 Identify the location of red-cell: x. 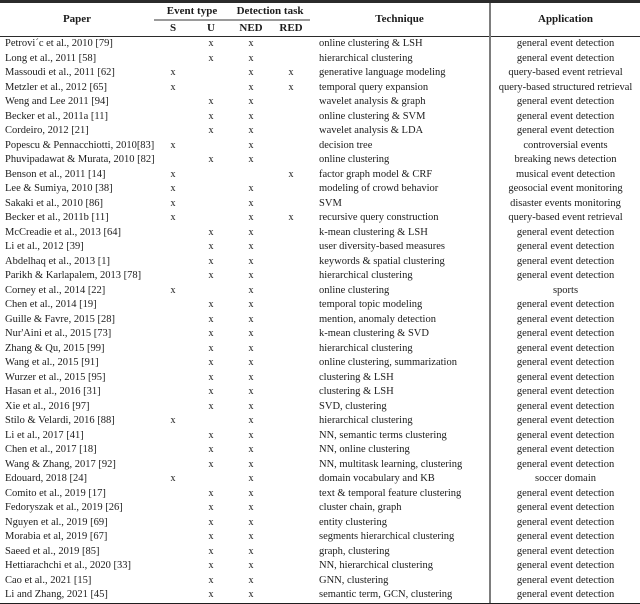
(291, 217).